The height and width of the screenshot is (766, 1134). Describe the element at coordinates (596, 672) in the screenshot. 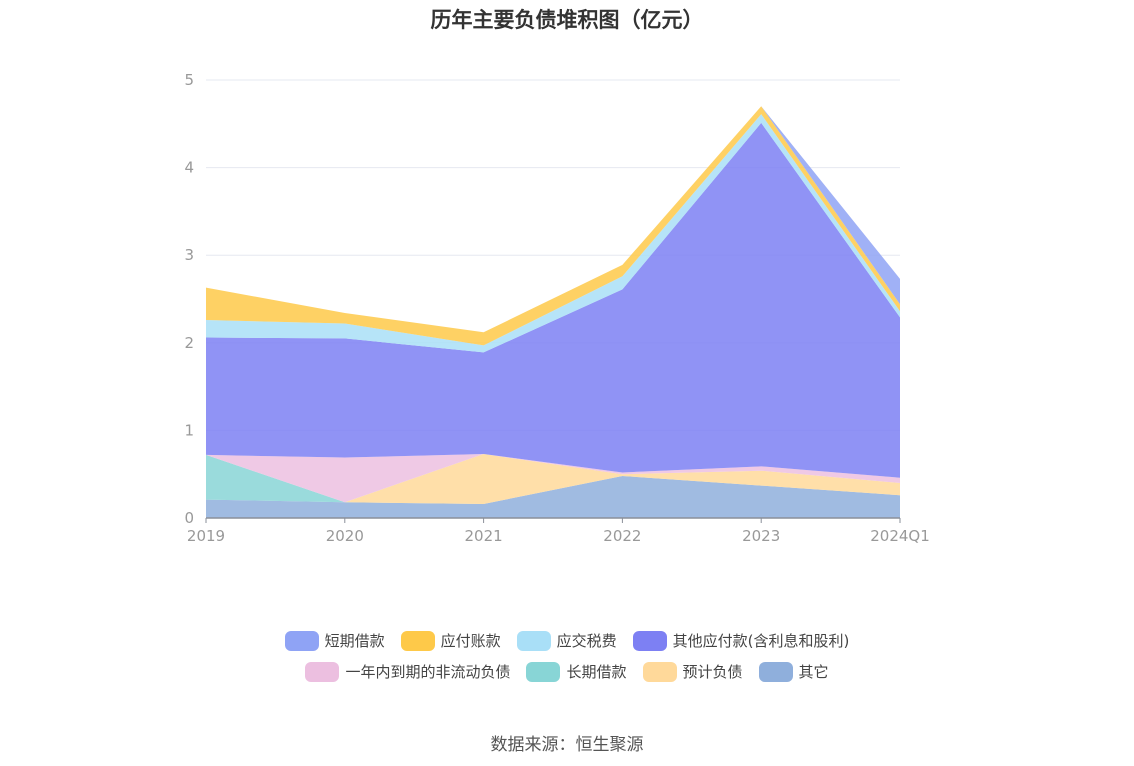

I see `legend-label: 长期借款` at that location.